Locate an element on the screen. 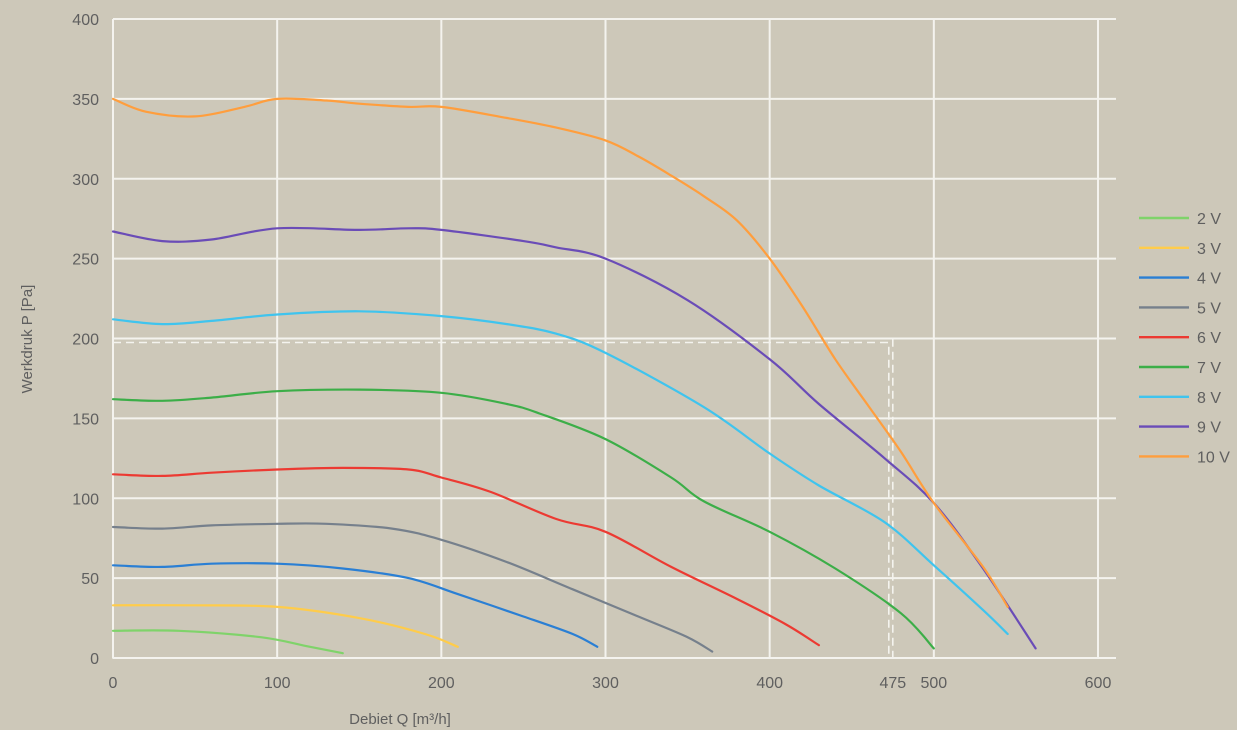  y-tick-label: 300 is located at coordinates (85, 180).